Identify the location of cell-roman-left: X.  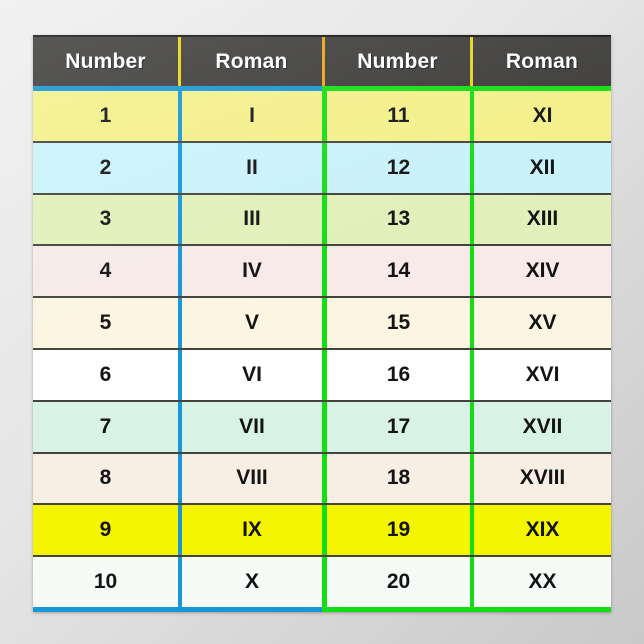
(250, 582).